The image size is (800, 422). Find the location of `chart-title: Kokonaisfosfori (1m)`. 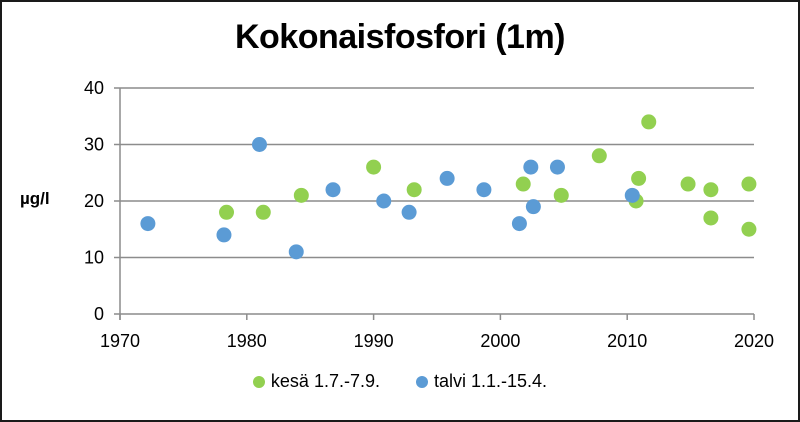

chart-title: Kokonaisfosfori (1m) is located at coordinates (400, 37).